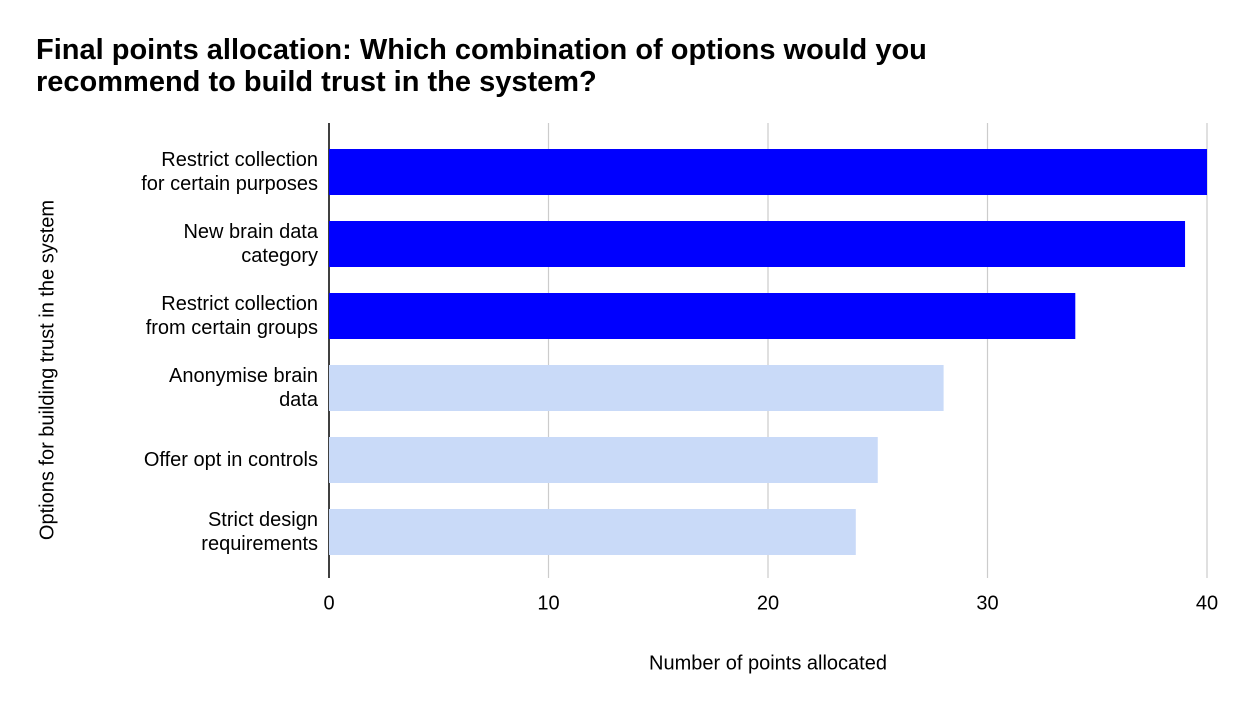 The height and width of the screenshot is (712, 1242). I want to click on x-axis-title: Number of points allocated, so click(768, 663).